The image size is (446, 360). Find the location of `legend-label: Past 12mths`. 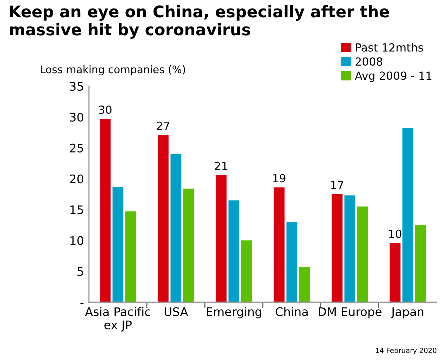

legend-label: Past 12mths is located at coordinates (390, 47).